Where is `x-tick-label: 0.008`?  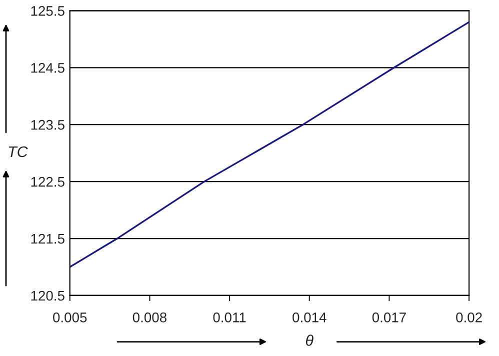 x-tick-label: 0.008 is located at coordinates (149, 317).